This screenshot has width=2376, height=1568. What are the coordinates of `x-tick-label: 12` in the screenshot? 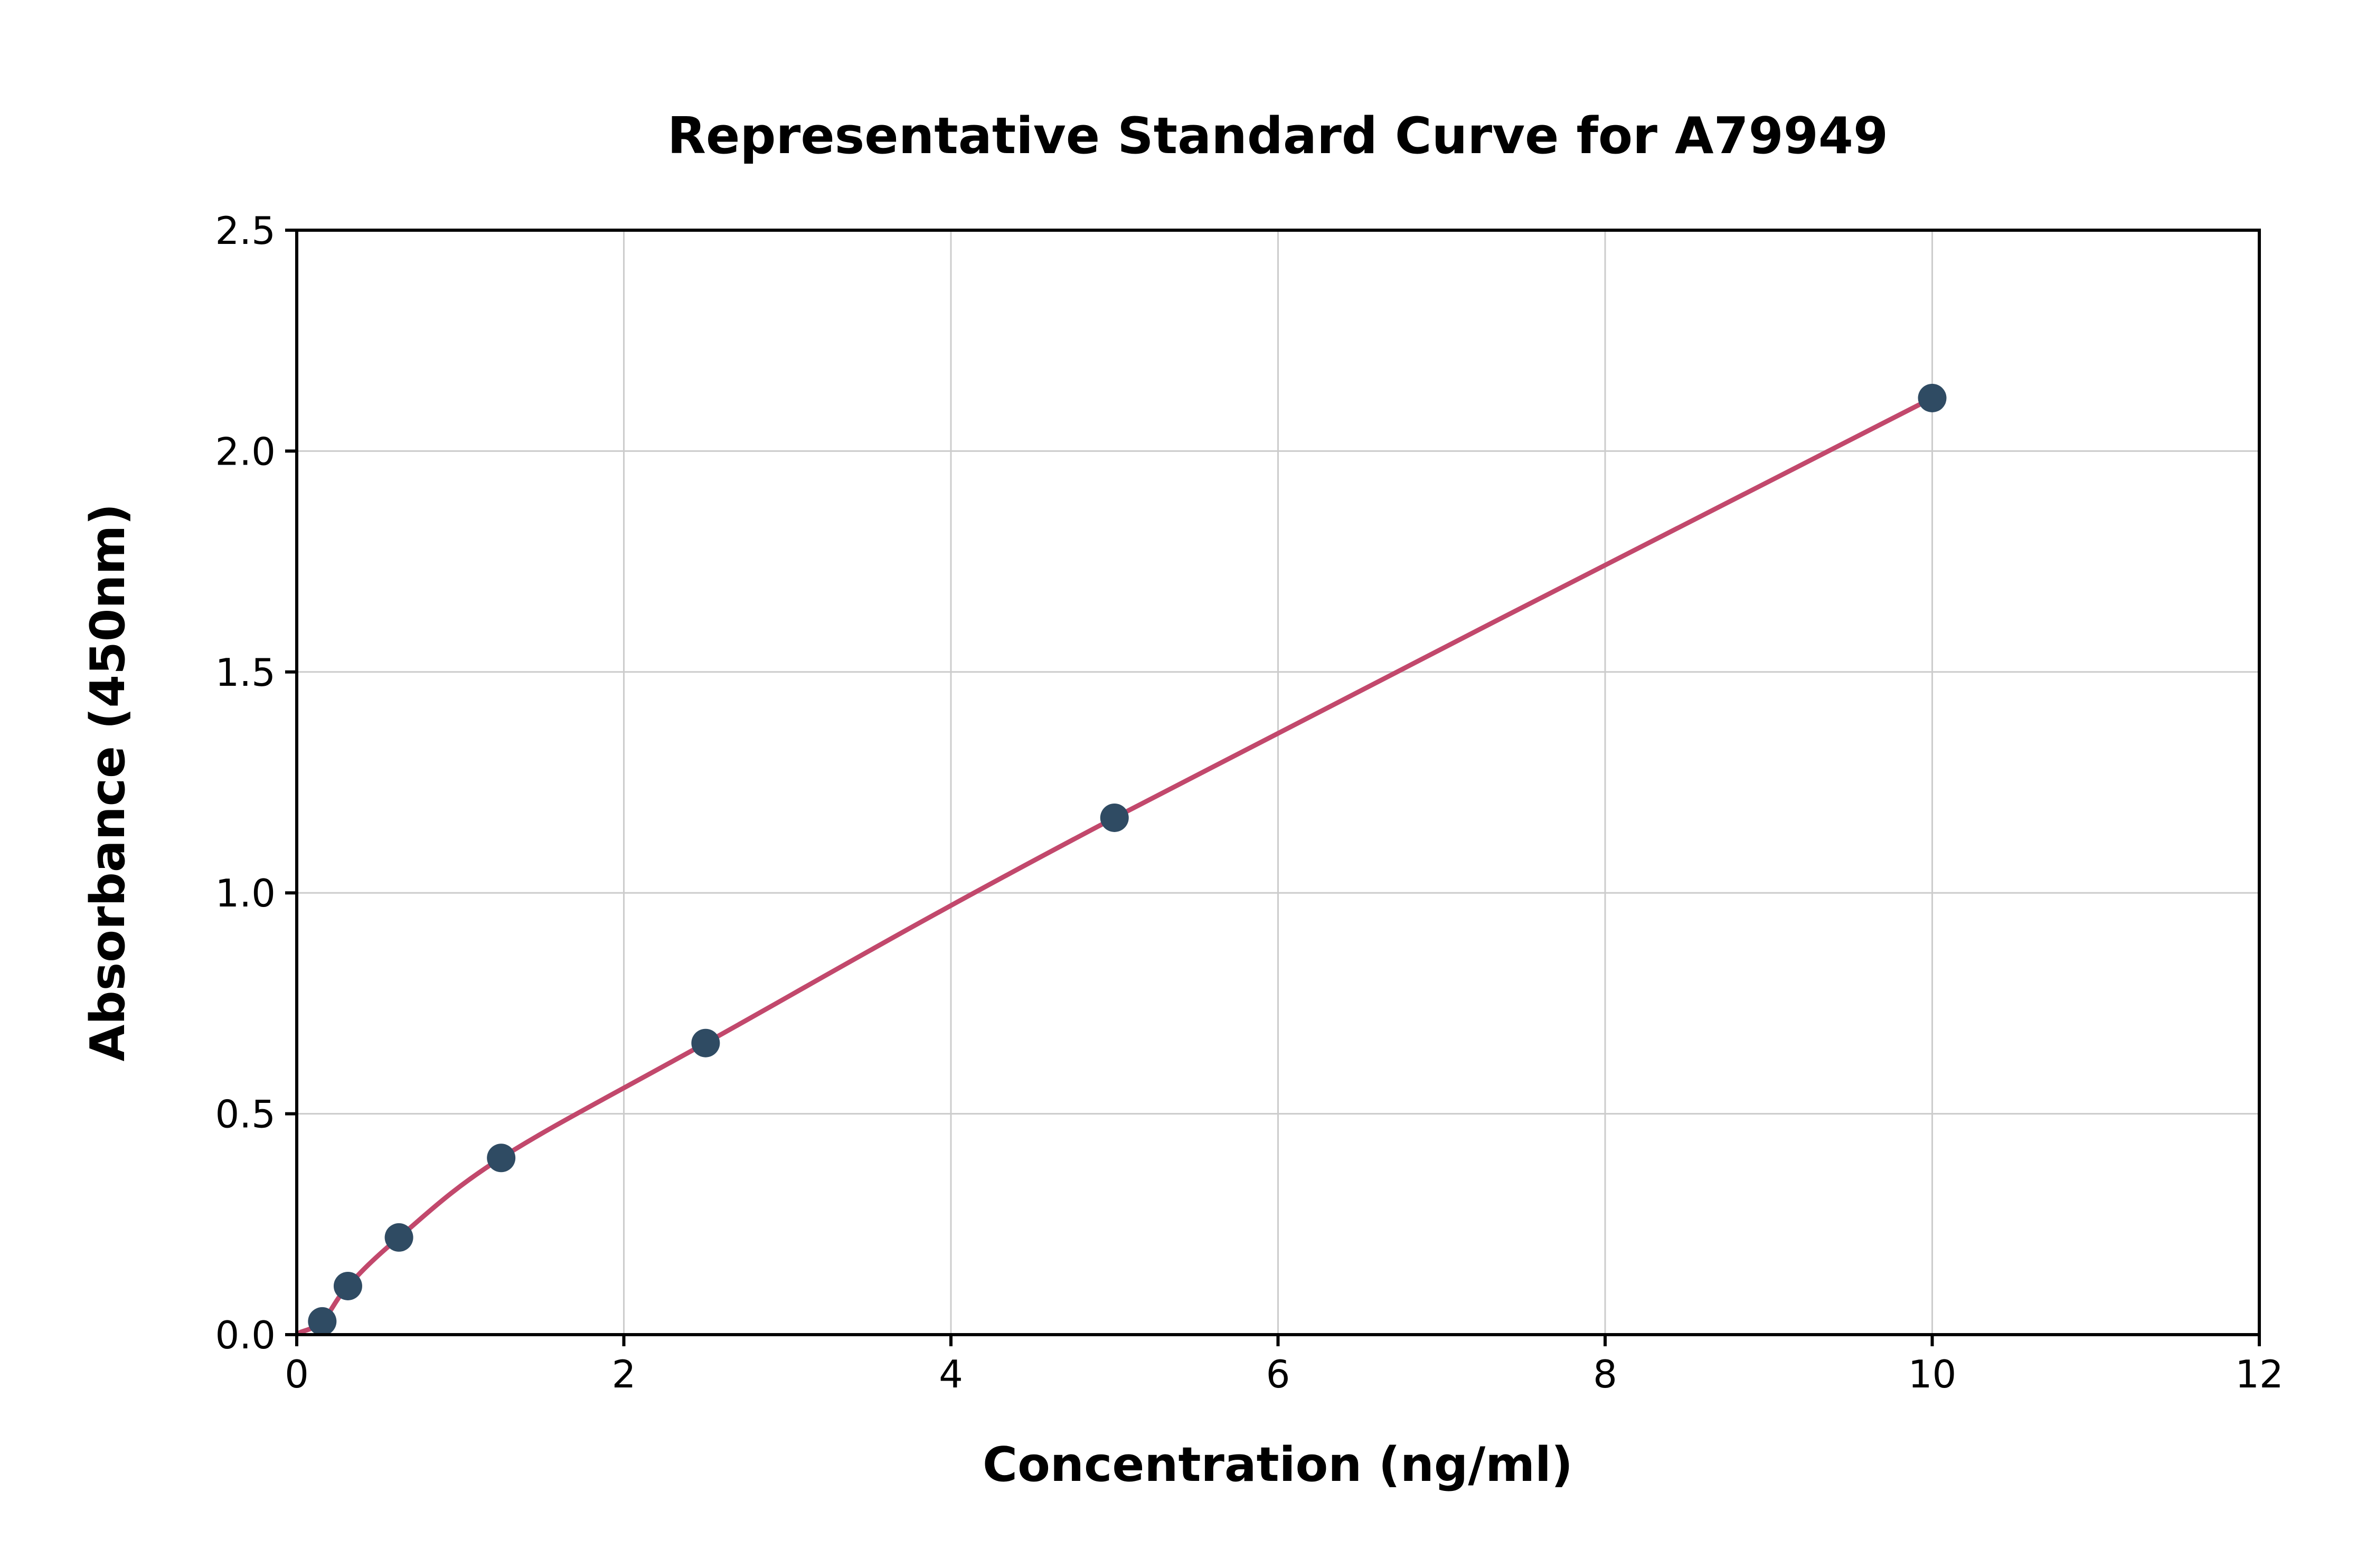 It's located at (2260, 1374).